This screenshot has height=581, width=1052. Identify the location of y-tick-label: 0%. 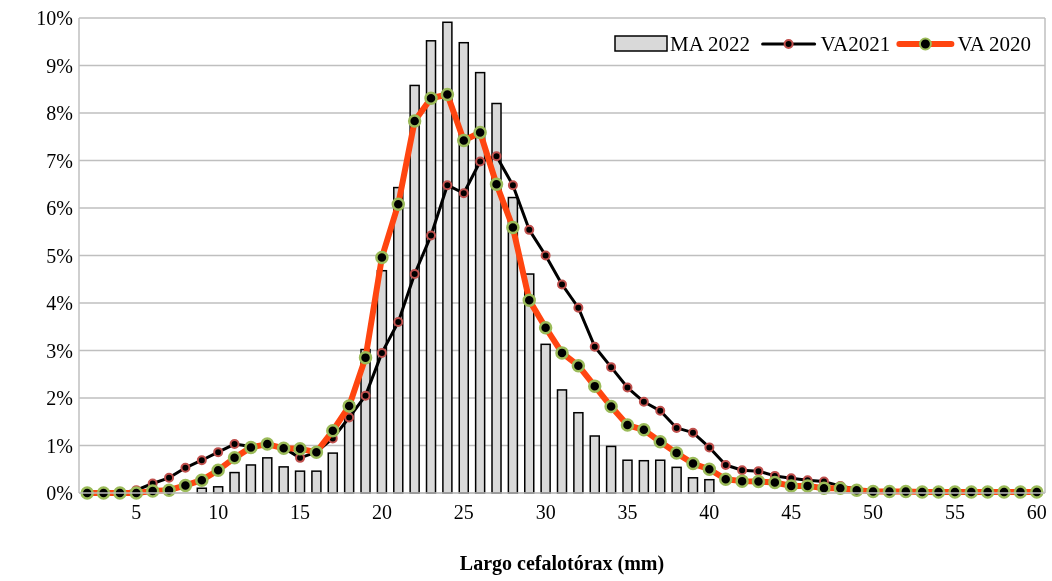
(59, 493).